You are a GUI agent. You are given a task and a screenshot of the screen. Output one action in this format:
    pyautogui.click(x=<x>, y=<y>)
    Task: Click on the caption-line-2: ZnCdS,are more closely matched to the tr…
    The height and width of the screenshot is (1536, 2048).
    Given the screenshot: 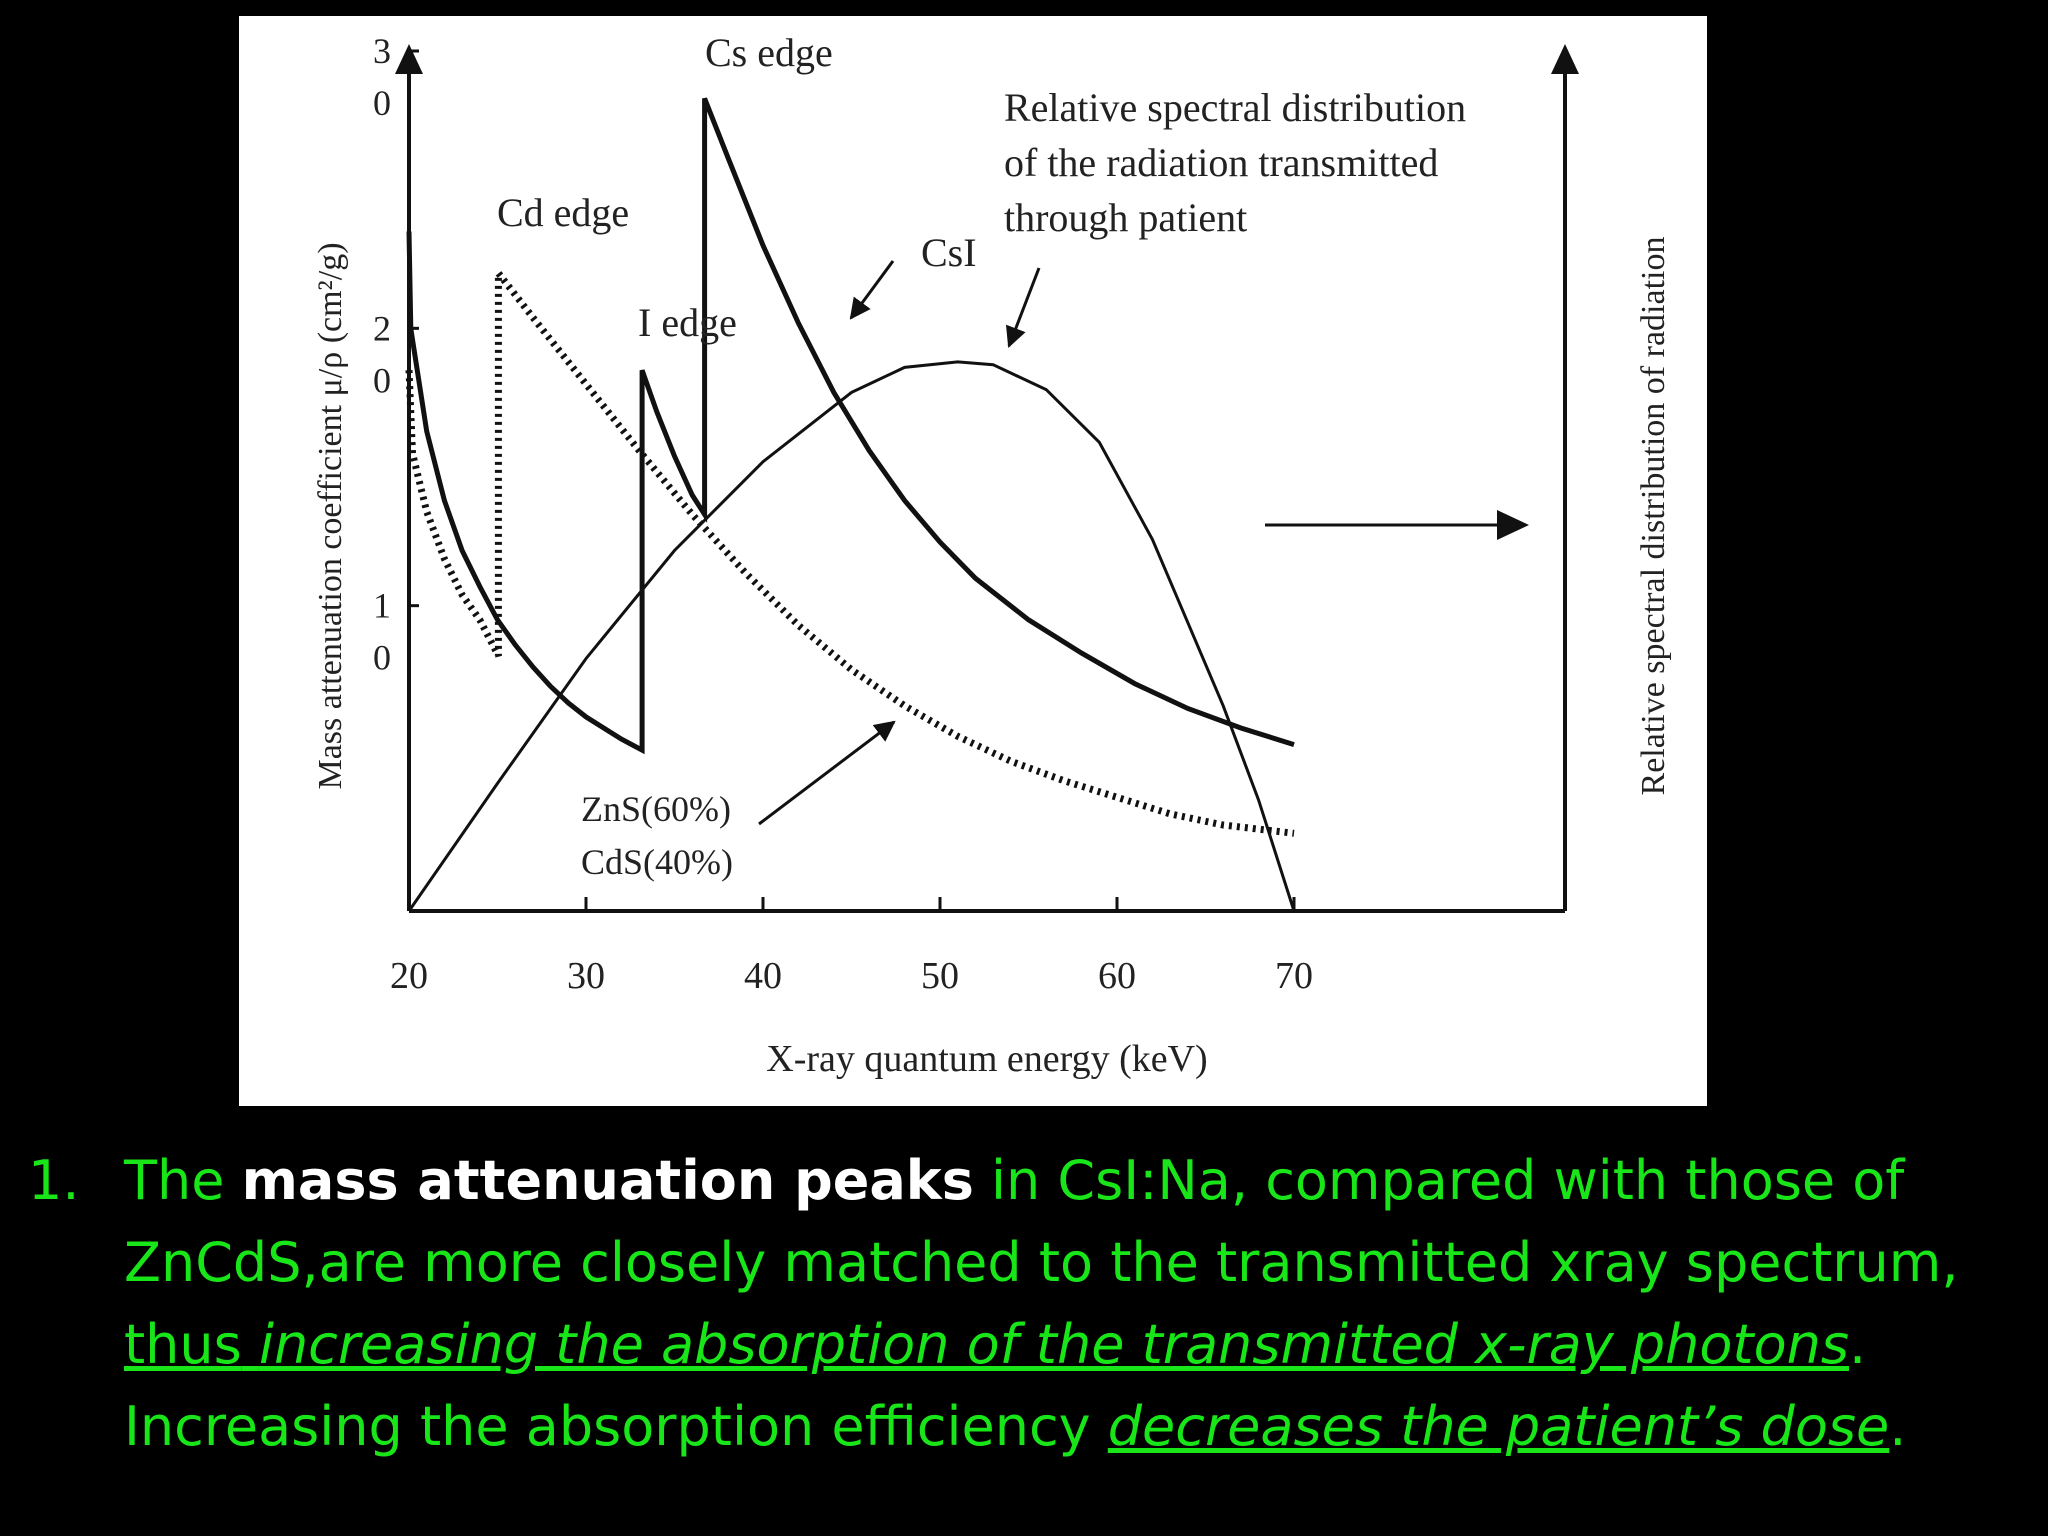 What is the action you would take?
    pyautogui.click(x=1069, y=1263)
    